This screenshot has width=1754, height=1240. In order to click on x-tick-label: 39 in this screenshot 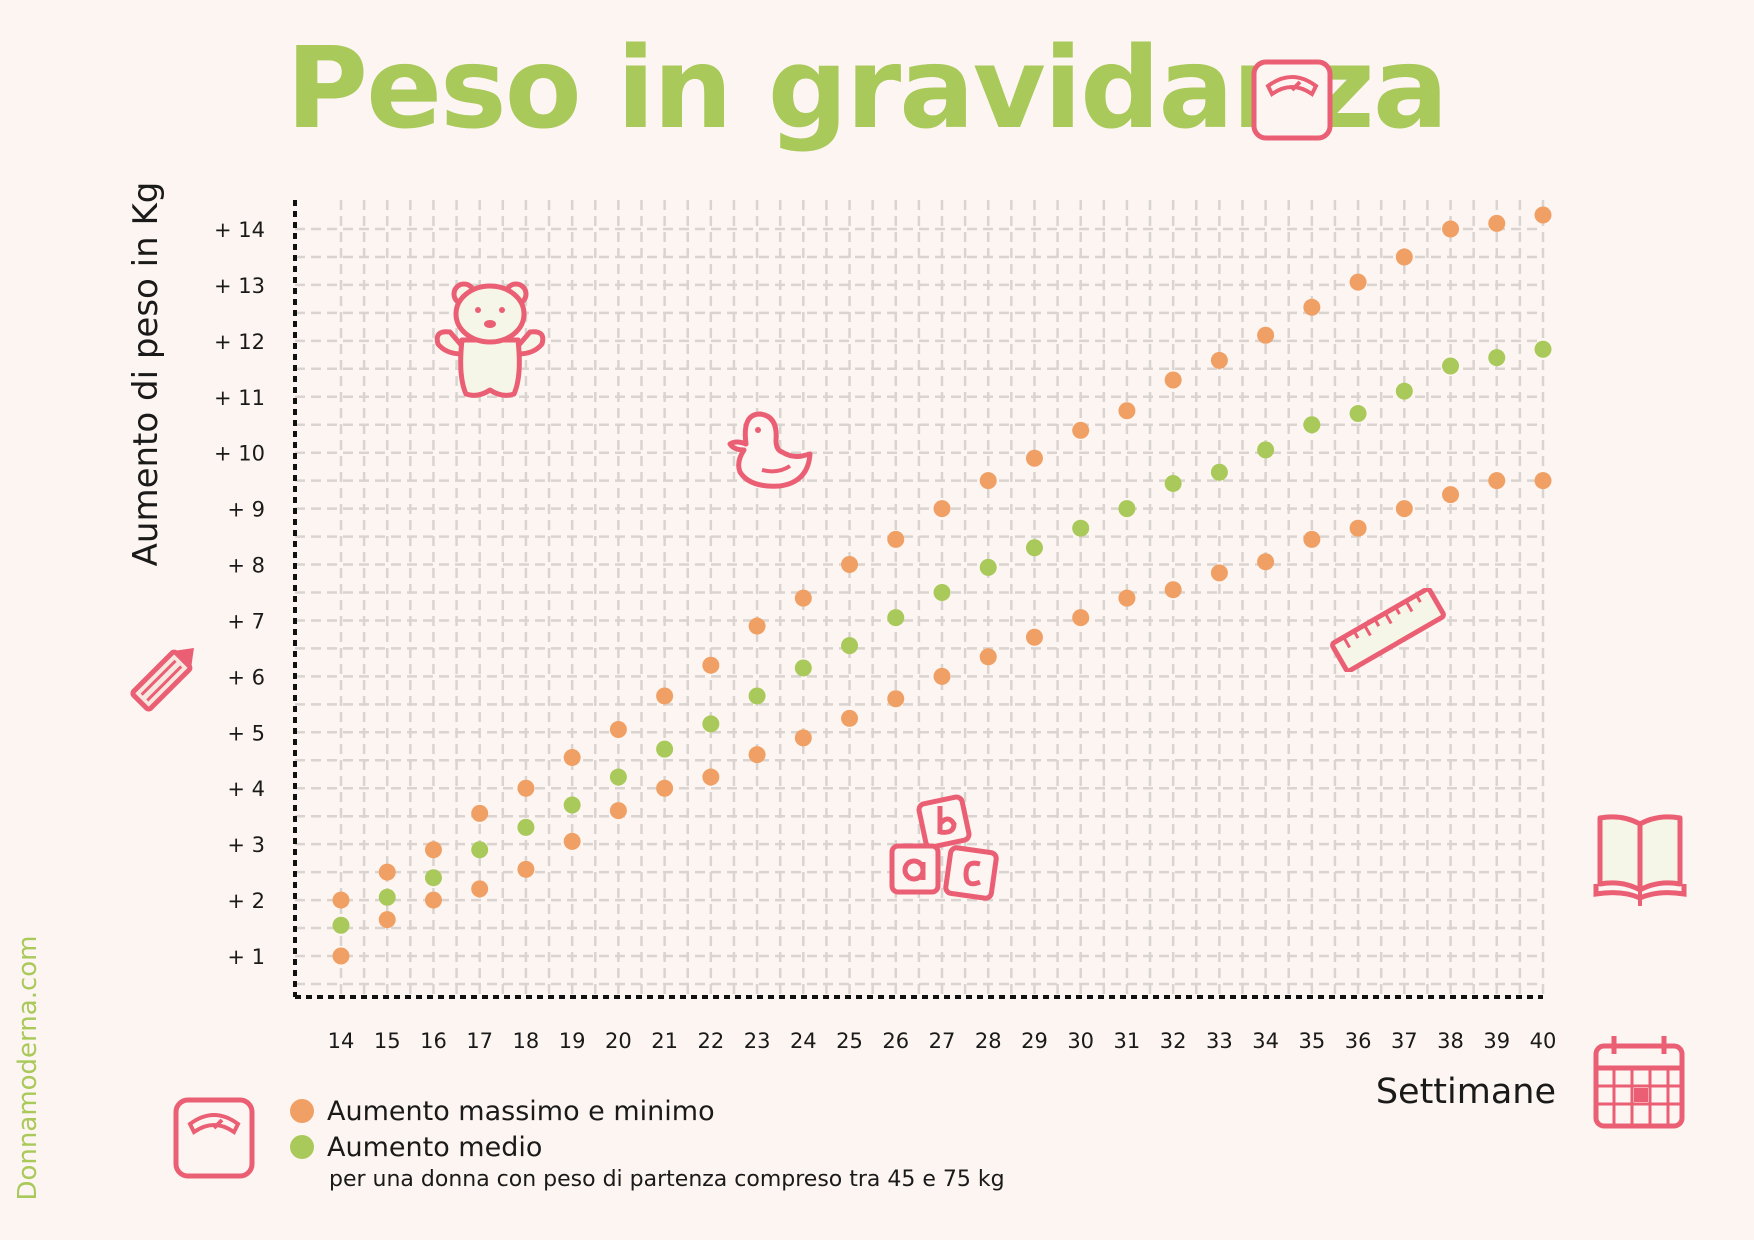, I will do `click(1496, 1041)`.